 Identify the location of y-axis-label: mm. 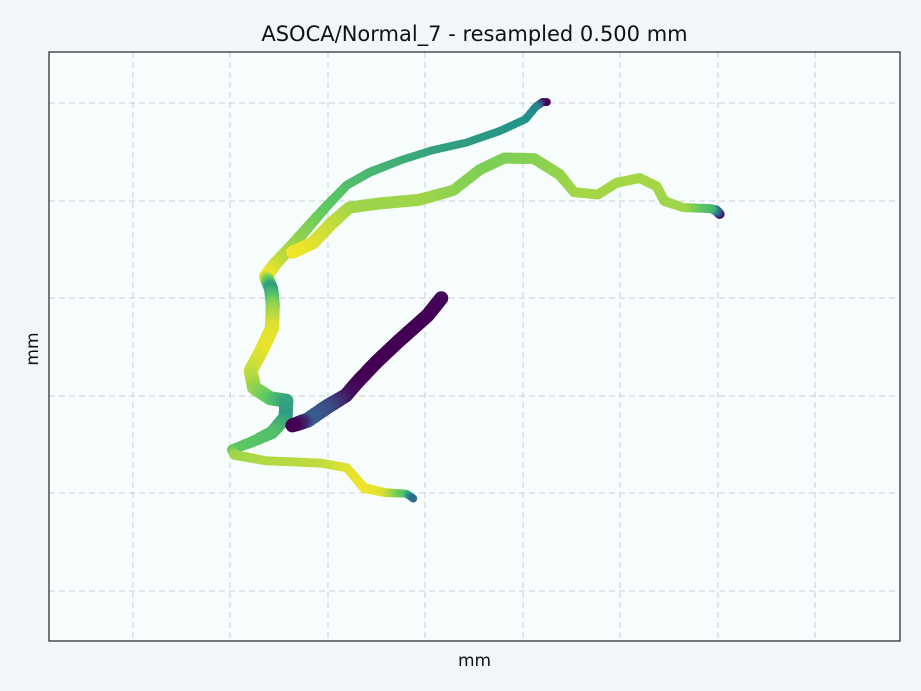
(33, 348).